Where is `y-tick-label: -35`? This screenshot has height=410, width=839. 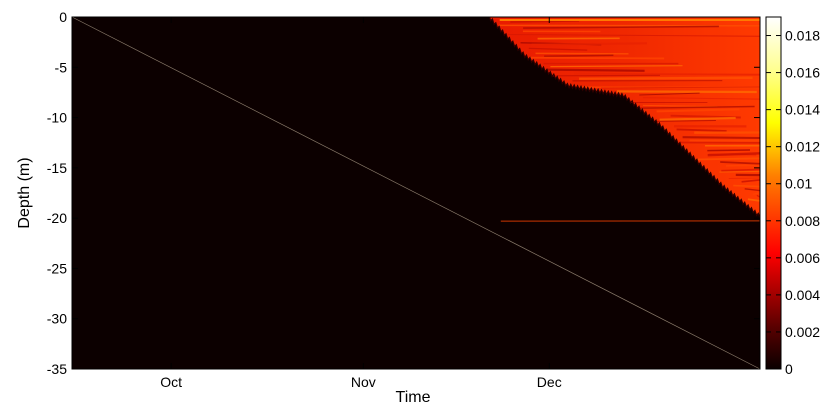 y-tick-label: -35 is located at coordinates (57, 369).